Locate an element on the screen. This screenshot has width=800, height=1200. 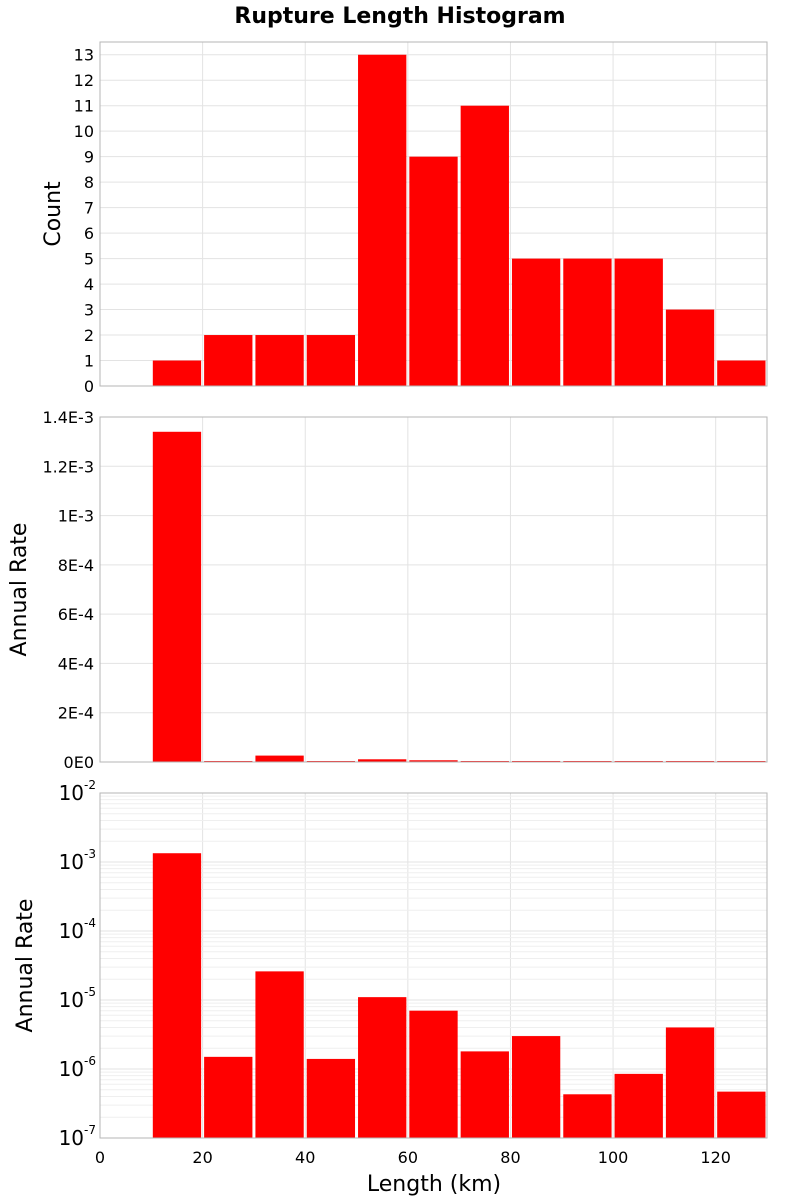
y-tick-label: 0E0 is located at coordinates (79, 762).